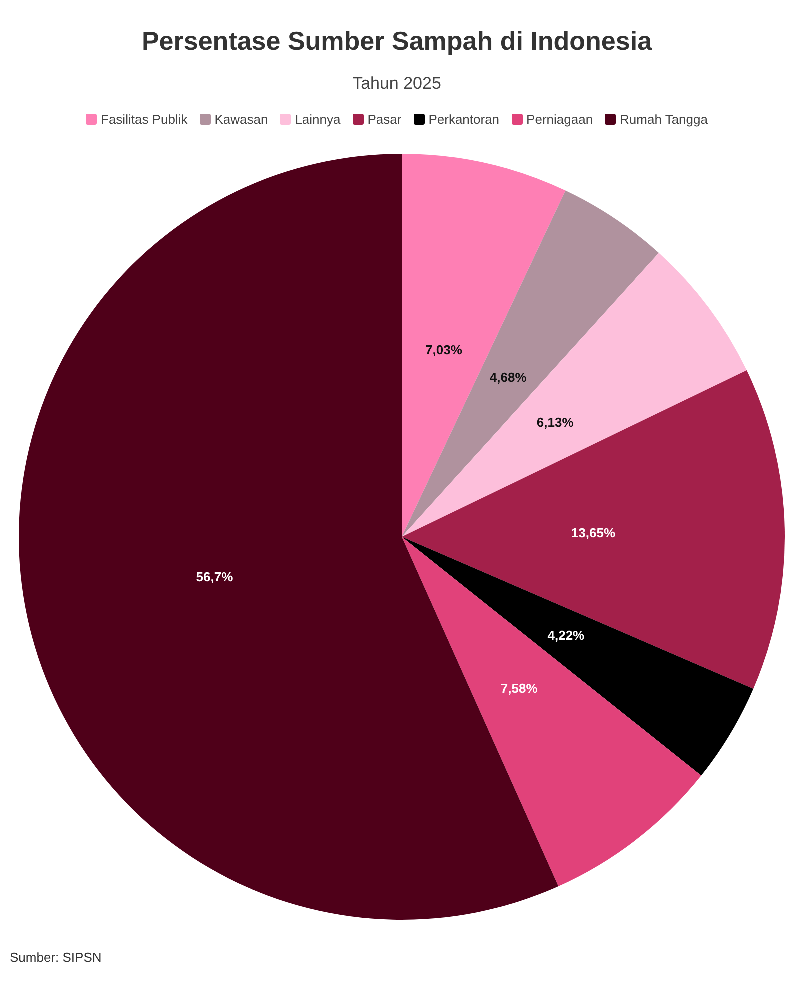 The height and width of the screenshot is (981, 794). Describe the element at coordinates (464, 119) in the screenshot. I see `legend-label: Perkantoran` at that location.